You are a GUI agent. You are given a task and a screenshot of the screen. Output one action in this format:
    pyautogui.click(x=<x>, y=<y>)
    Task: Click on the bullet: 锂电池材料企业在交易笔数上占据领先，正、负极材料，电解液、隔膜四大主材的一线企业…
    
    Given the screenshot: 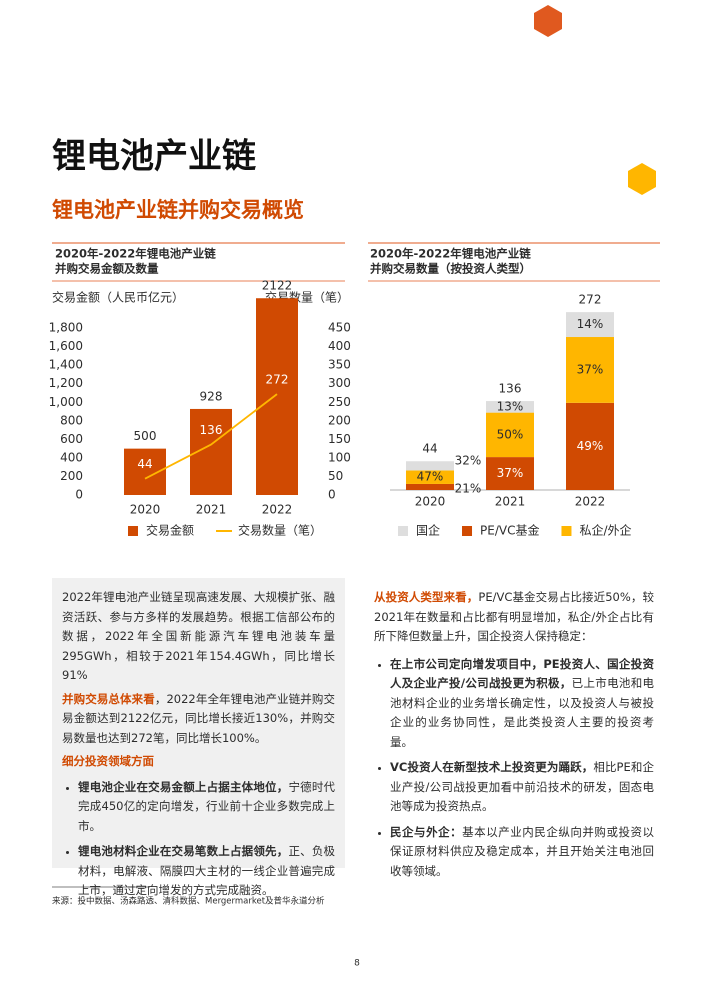 What is the action you would take?
    pyautogui.click(x=206, y=871)
    